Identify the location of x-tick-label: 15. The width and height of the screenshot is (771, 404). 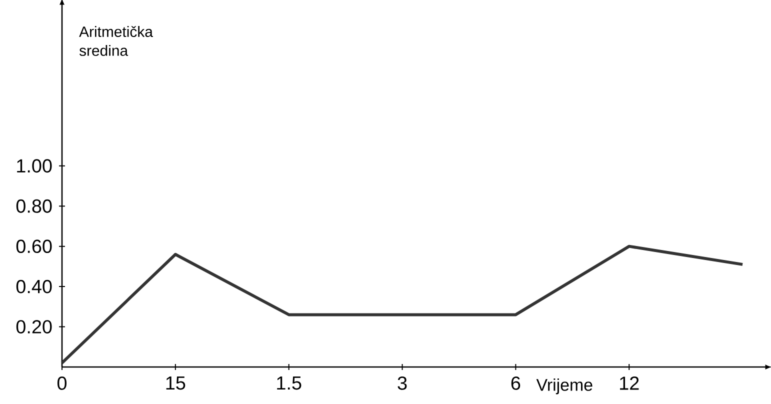
(176, 383).